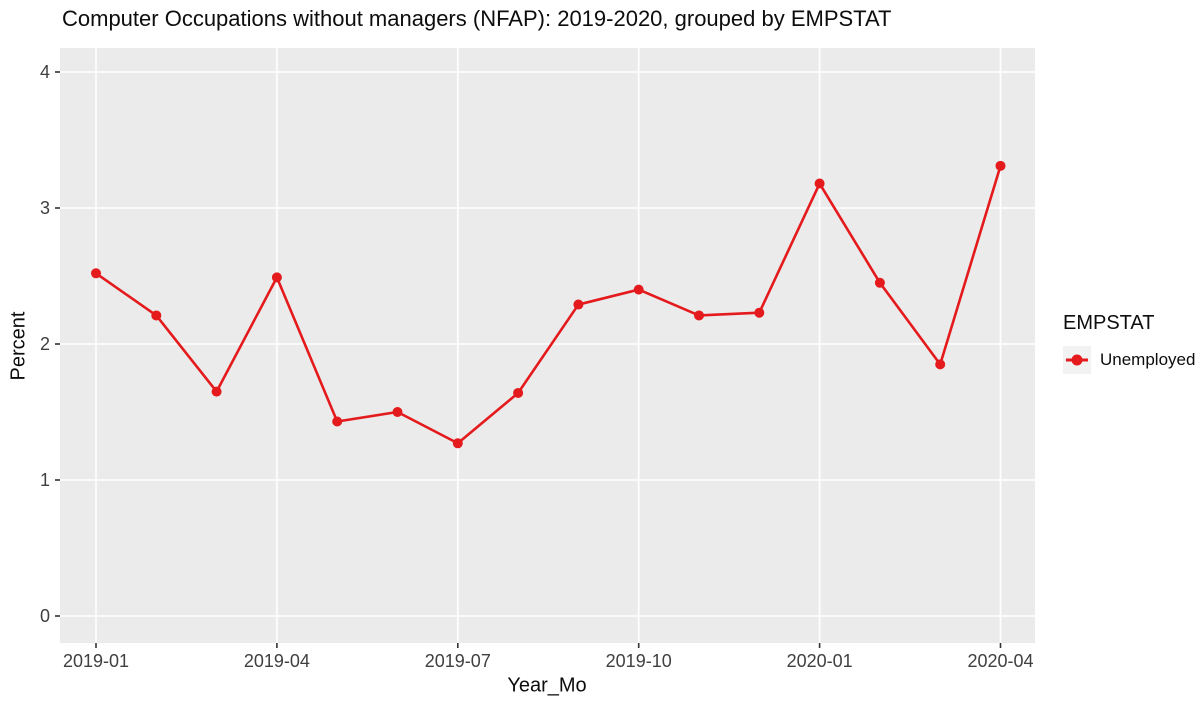  I want to click on svg-text: 2020-01, so click(820, 661).